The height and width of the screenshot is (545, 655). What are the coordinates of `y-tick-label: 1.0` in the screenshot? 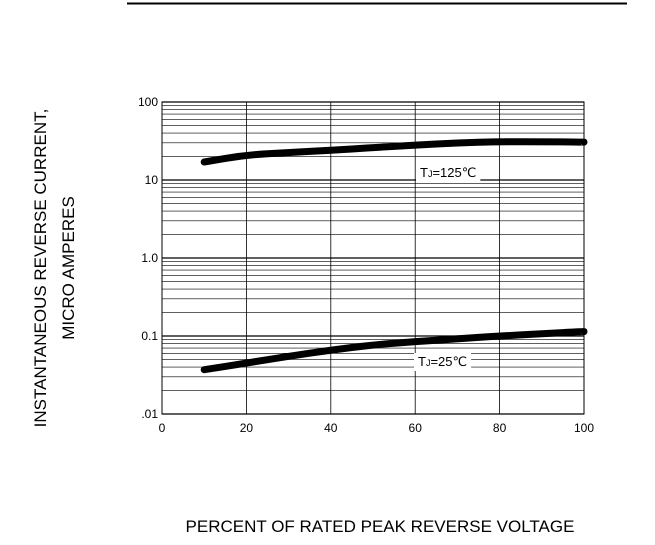 It's located at (149, 258).